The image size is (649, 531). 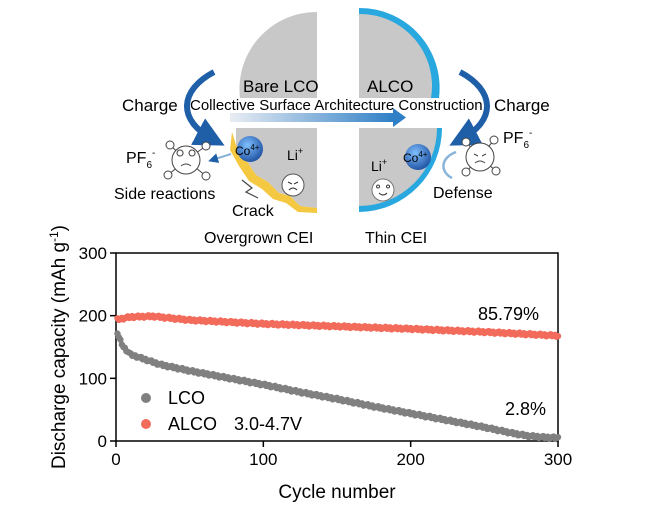 What do you see at coordinates (186, 398) in the screenshot?
I see `legend-label-lco: LCO` at bounding box center [186, 398].